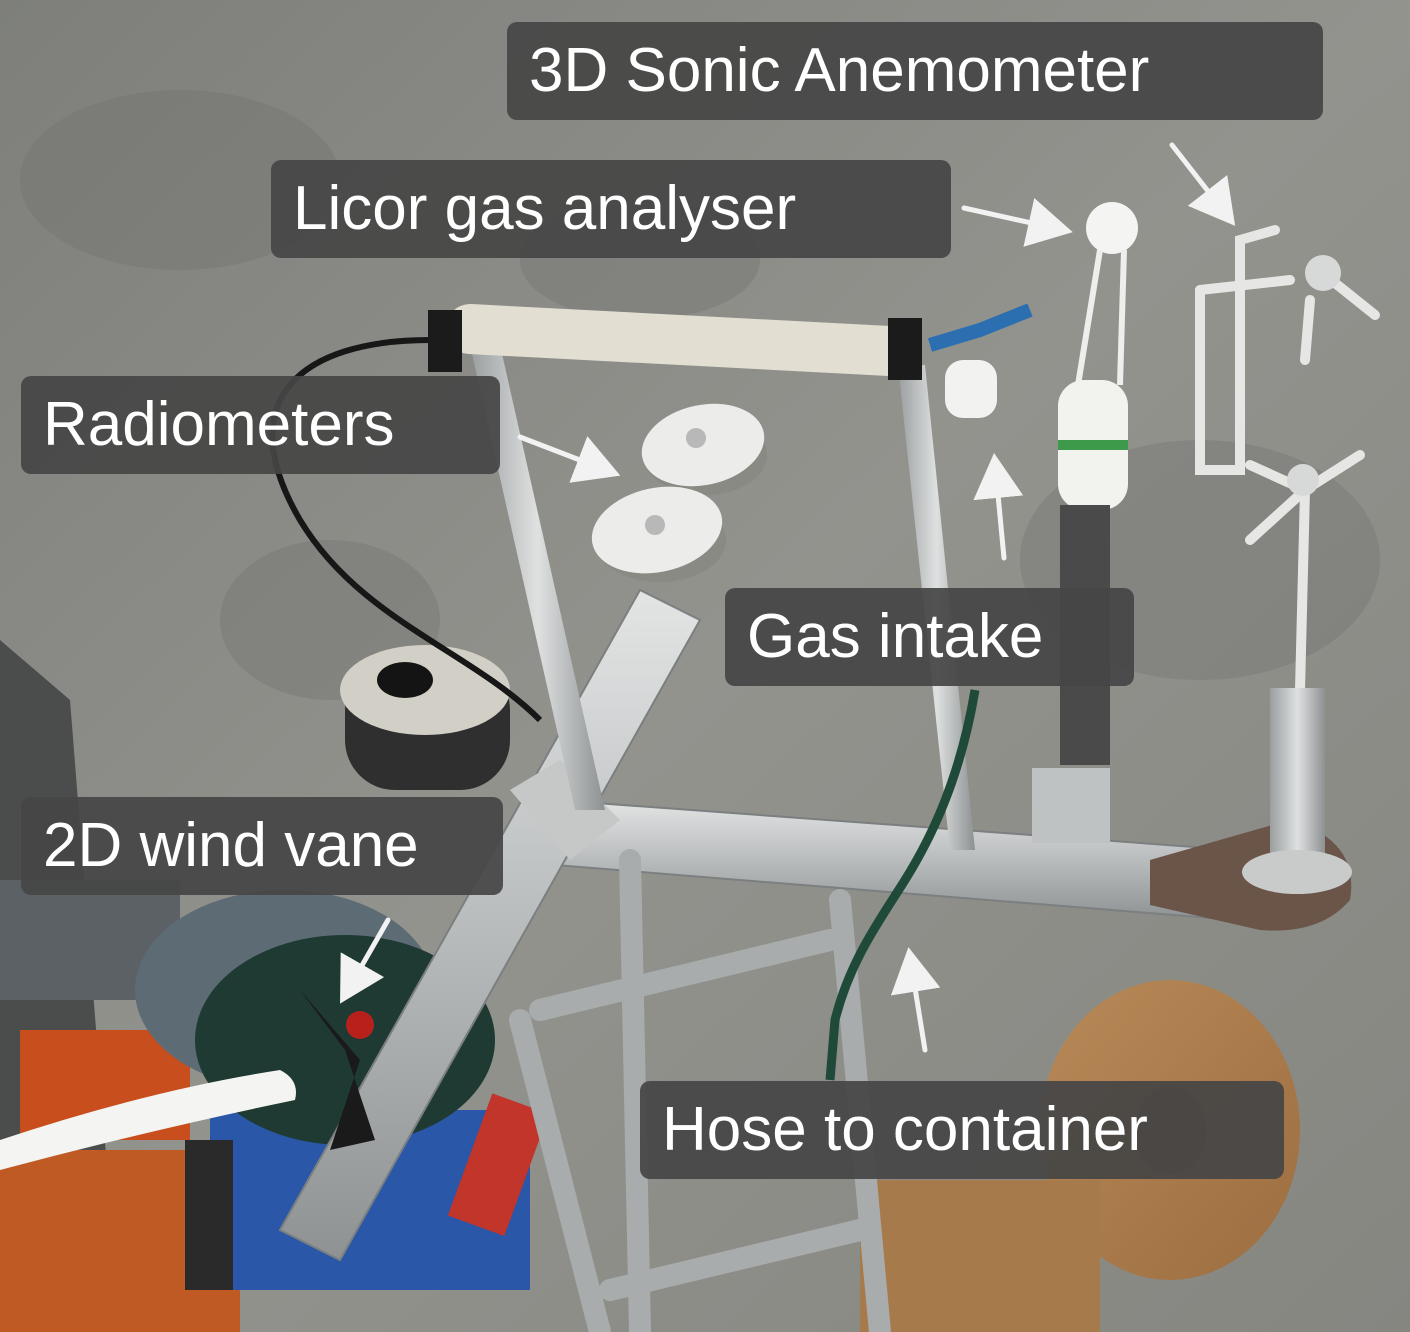 The height and width of the screenshot is (1332, 1410). I want to click on signal-cable, so click(406, 530).